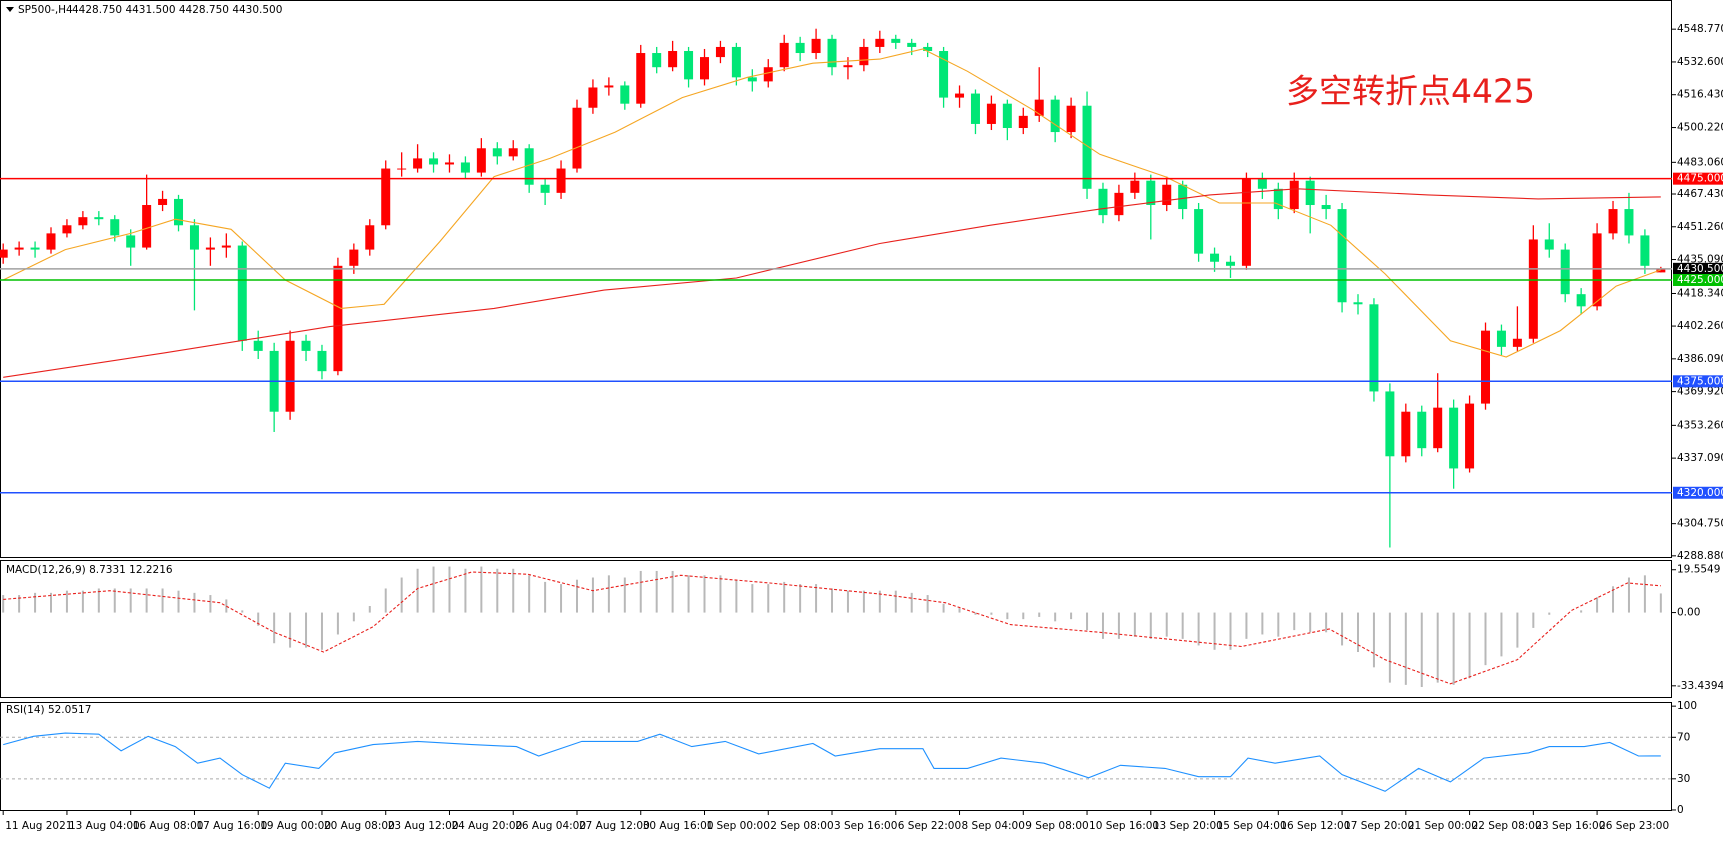  Describe the element at coordinates (832, 762) in the screenshot. I see `rsi-line` at that location.